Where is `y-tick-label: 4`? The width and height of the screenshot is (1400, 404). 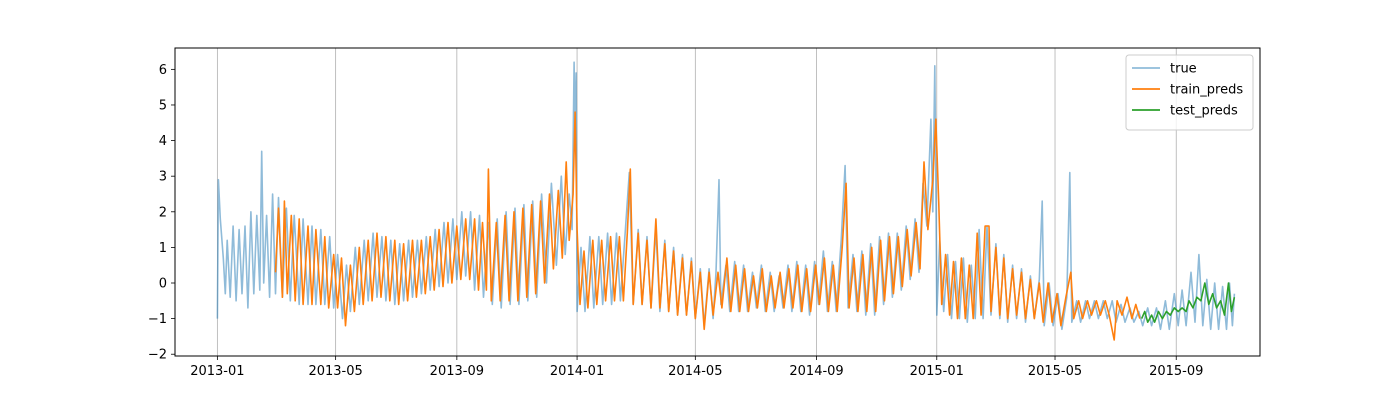 y-tick-label: 4 is located at coordinates (163, 141).